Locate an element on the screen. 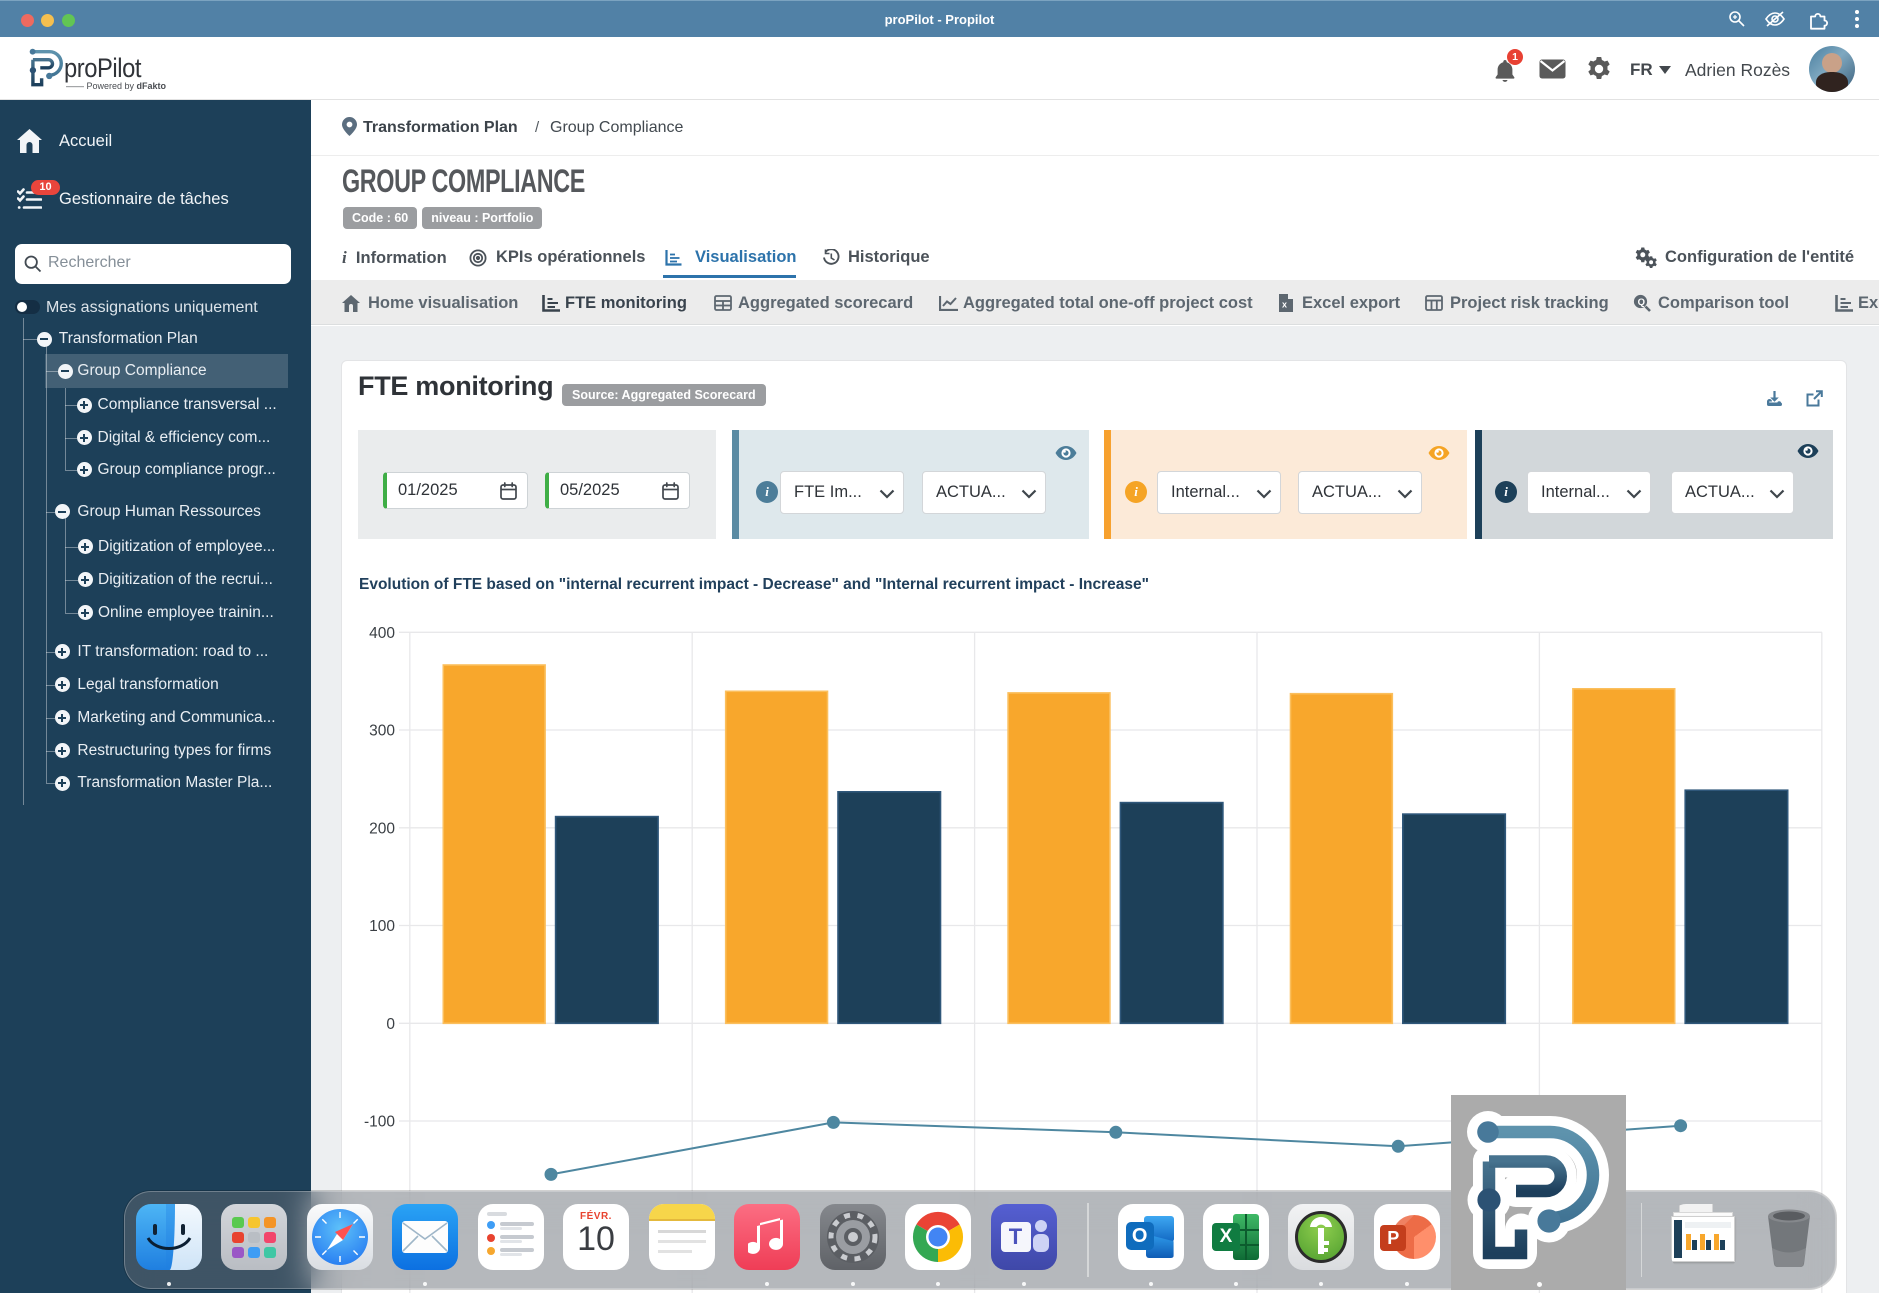  svg-text: 400 is located at coordinates (382, 633).